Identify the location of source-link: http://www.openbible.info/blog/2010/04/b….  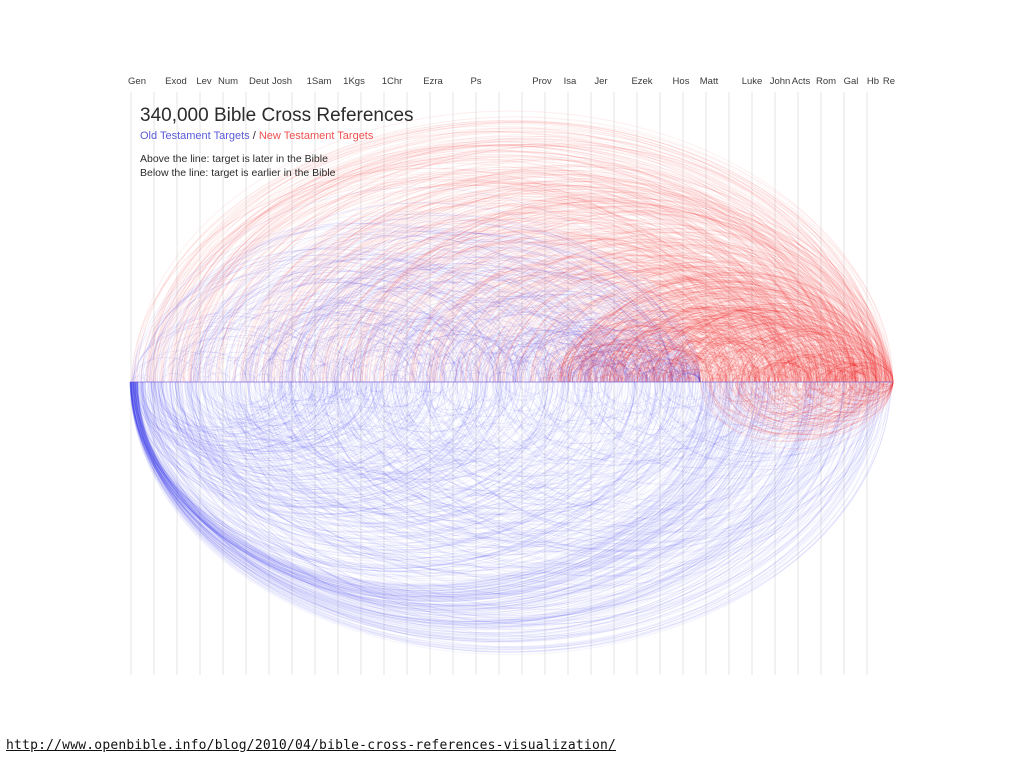
(311, 745).